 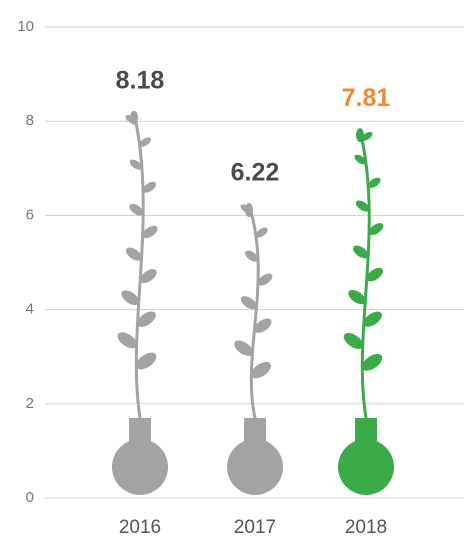 What do you see at coordinates (30, 403) in the screenshot?
I see `y-tick-label: 2` at bounding box center [30, 403].